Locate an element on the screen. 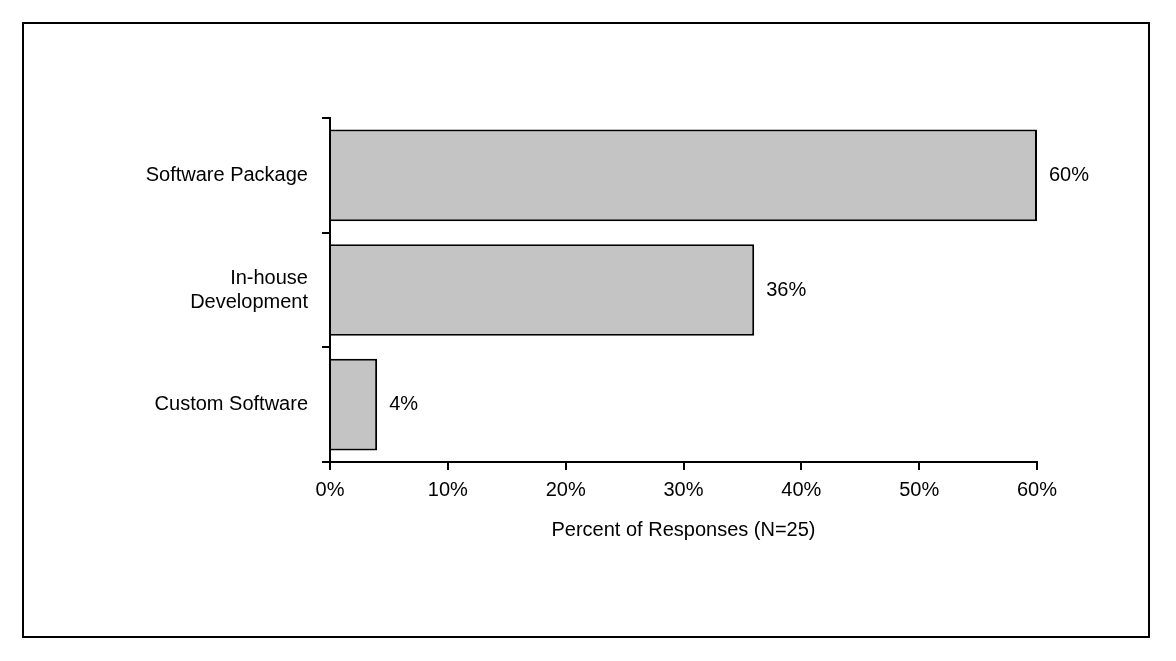 This screenshot has width=1176, height=661. x-tick-label: 20% is located at coordinates (565, 488).